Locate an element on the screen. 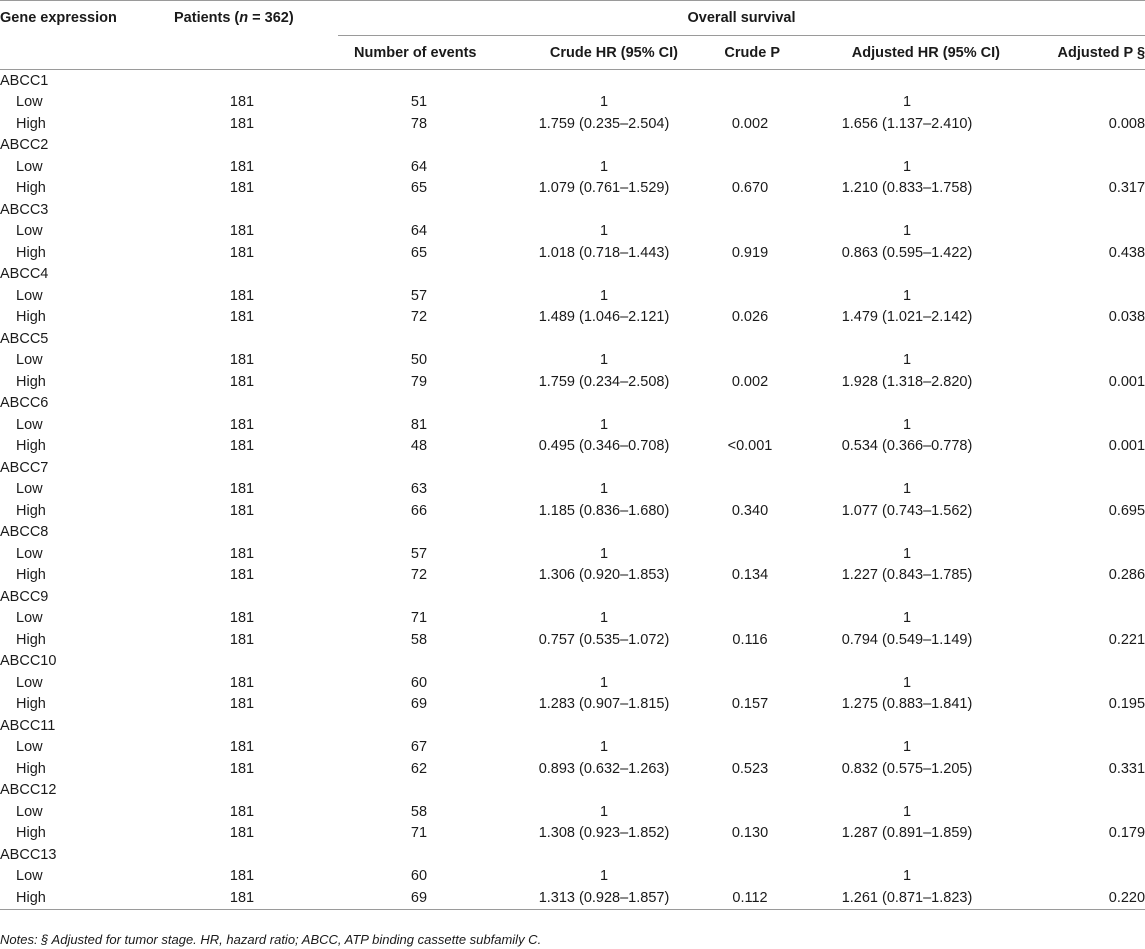  adjusted-hr-cell: 1.261 (0.871–1.823) is located at coordinates (901, 898).